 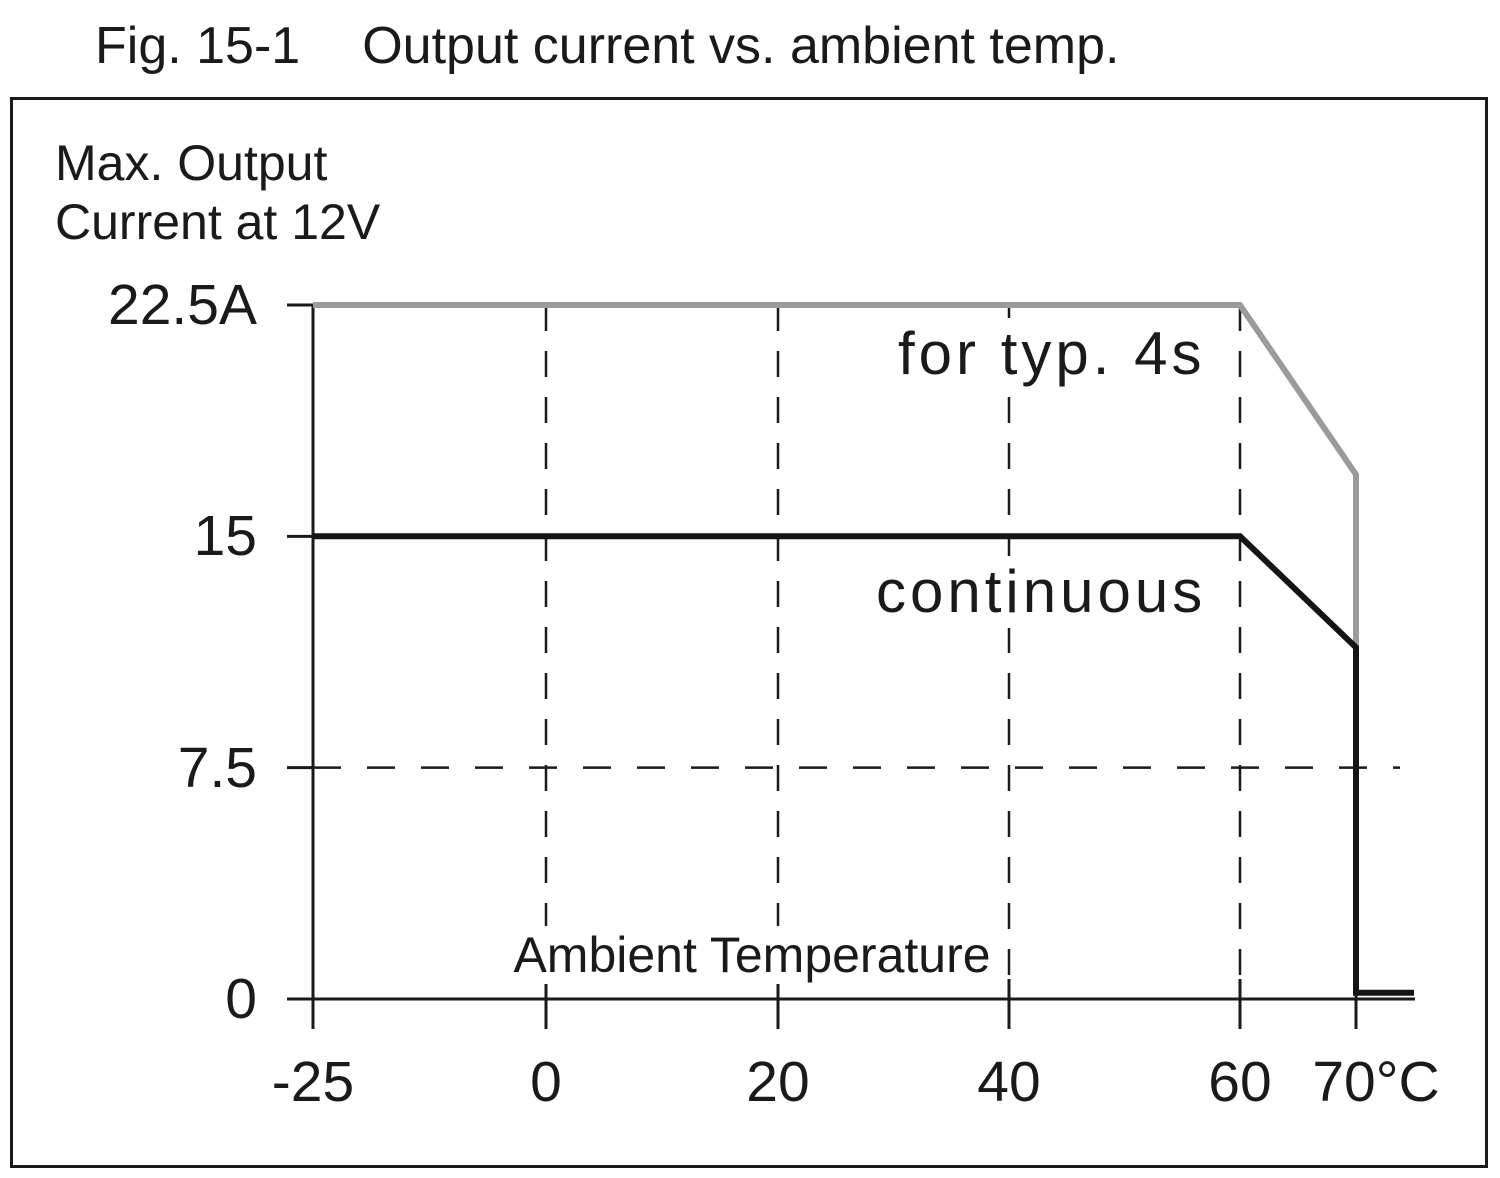 What do you see at coordinates (1240, 1082) in the screenshot?
I see `x-tick-label-60: 60` at bounding box center [1240, 1082].